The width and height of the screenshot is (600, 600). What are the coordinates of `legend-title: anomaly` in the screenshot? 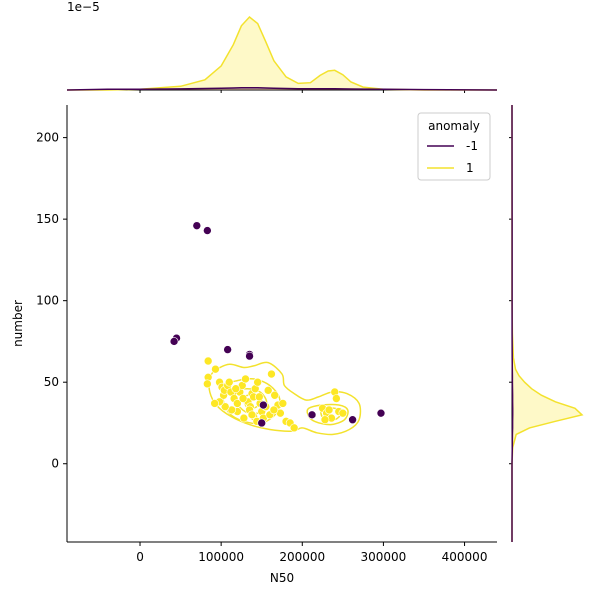 It's located at (454, 126).